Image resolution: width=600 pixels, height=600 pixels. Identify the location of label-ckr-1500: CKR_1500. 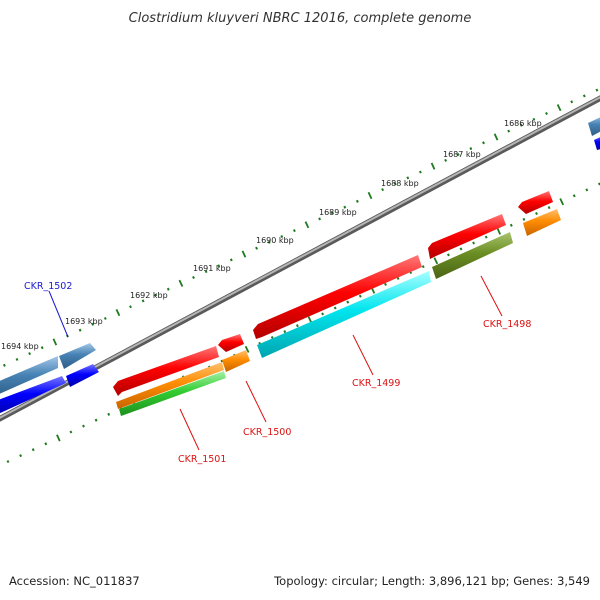
(267, 432).